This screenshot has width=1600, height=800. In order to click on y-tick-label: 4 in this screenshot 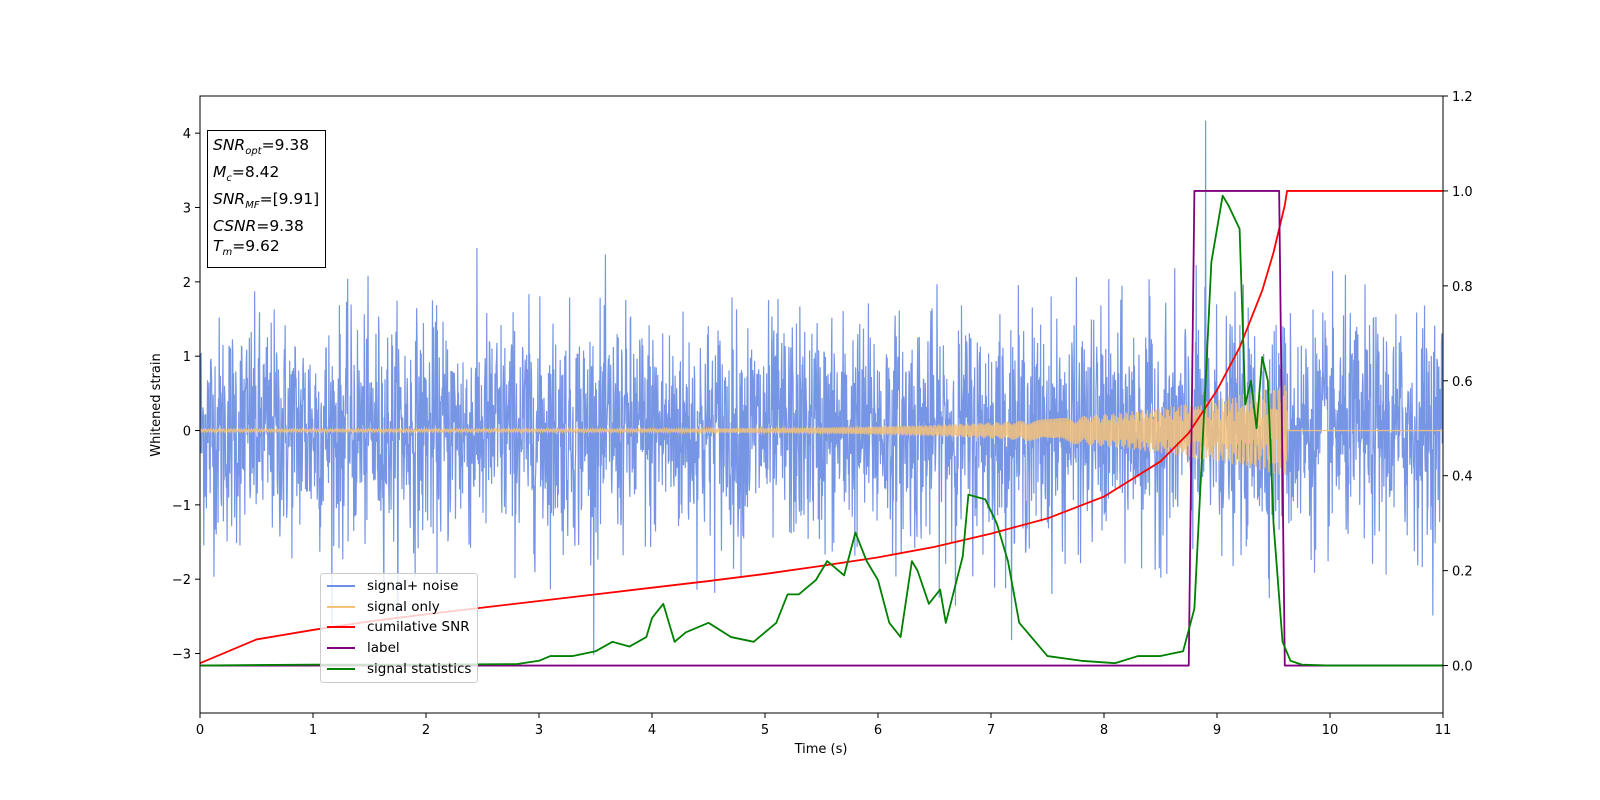, I will do `click(187, 134)`.